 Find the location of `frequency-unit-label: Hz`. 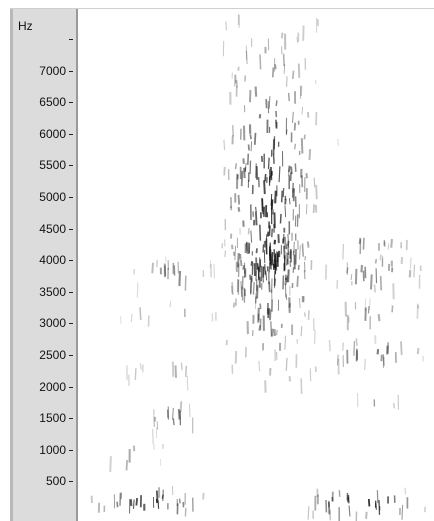

frequency-unit-label: Hz is located at coordinates (25, 26).